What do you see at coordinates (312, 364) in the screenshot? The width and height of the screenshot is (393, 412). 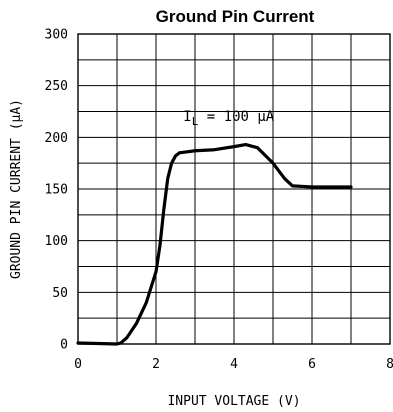 I see `x-tick-label: 6` at bounding box center [312, 364].